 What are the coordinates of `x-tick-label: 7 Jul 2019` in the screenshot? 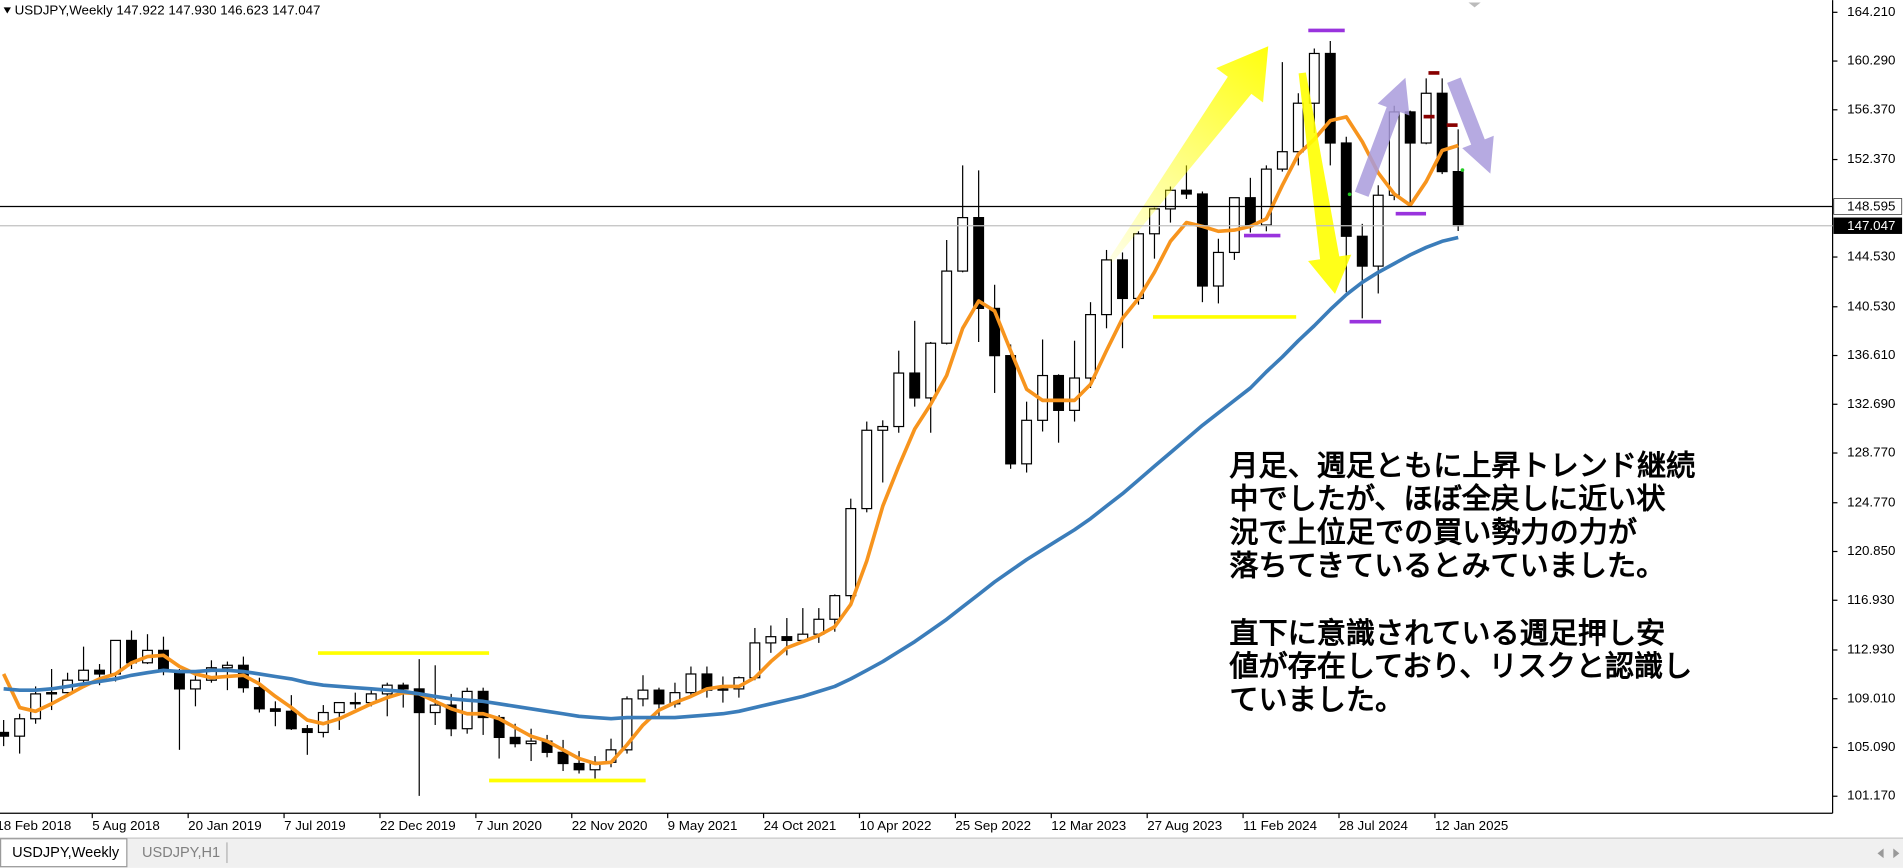 It's located at (315, 825).